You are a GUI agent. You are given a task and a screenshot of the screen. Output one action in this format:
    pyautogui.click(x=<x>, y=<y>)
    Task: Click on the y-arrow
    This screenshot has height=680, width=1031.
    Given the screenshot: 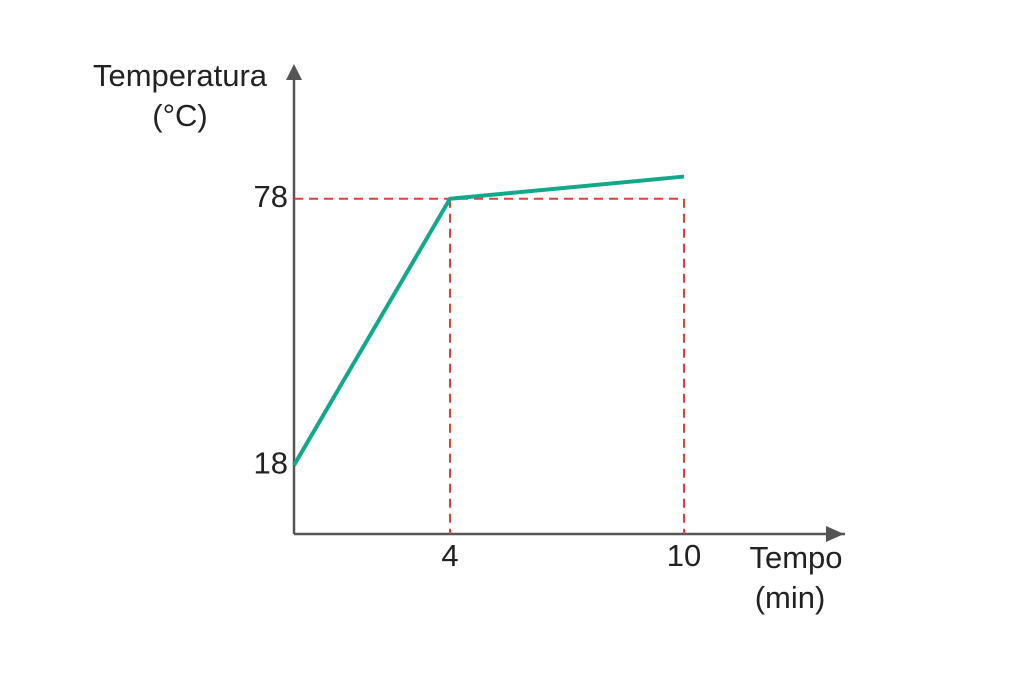 What is the action you would take?
    pyautogui.click(x=294, y=72)
    